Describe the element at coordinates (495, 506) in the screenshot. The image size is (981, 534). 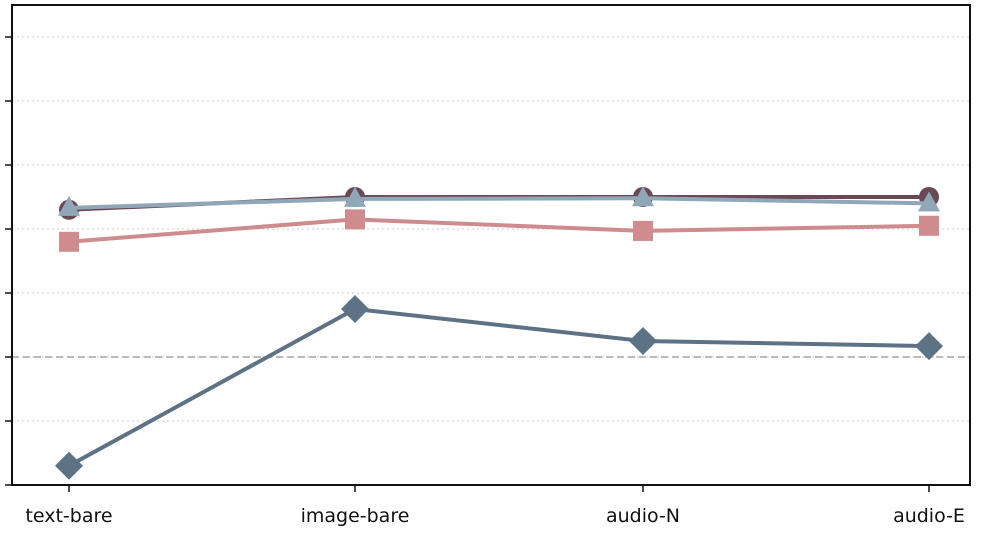
I see `x-ticks: text-bare image-bare audio-N audio-E` at that location.